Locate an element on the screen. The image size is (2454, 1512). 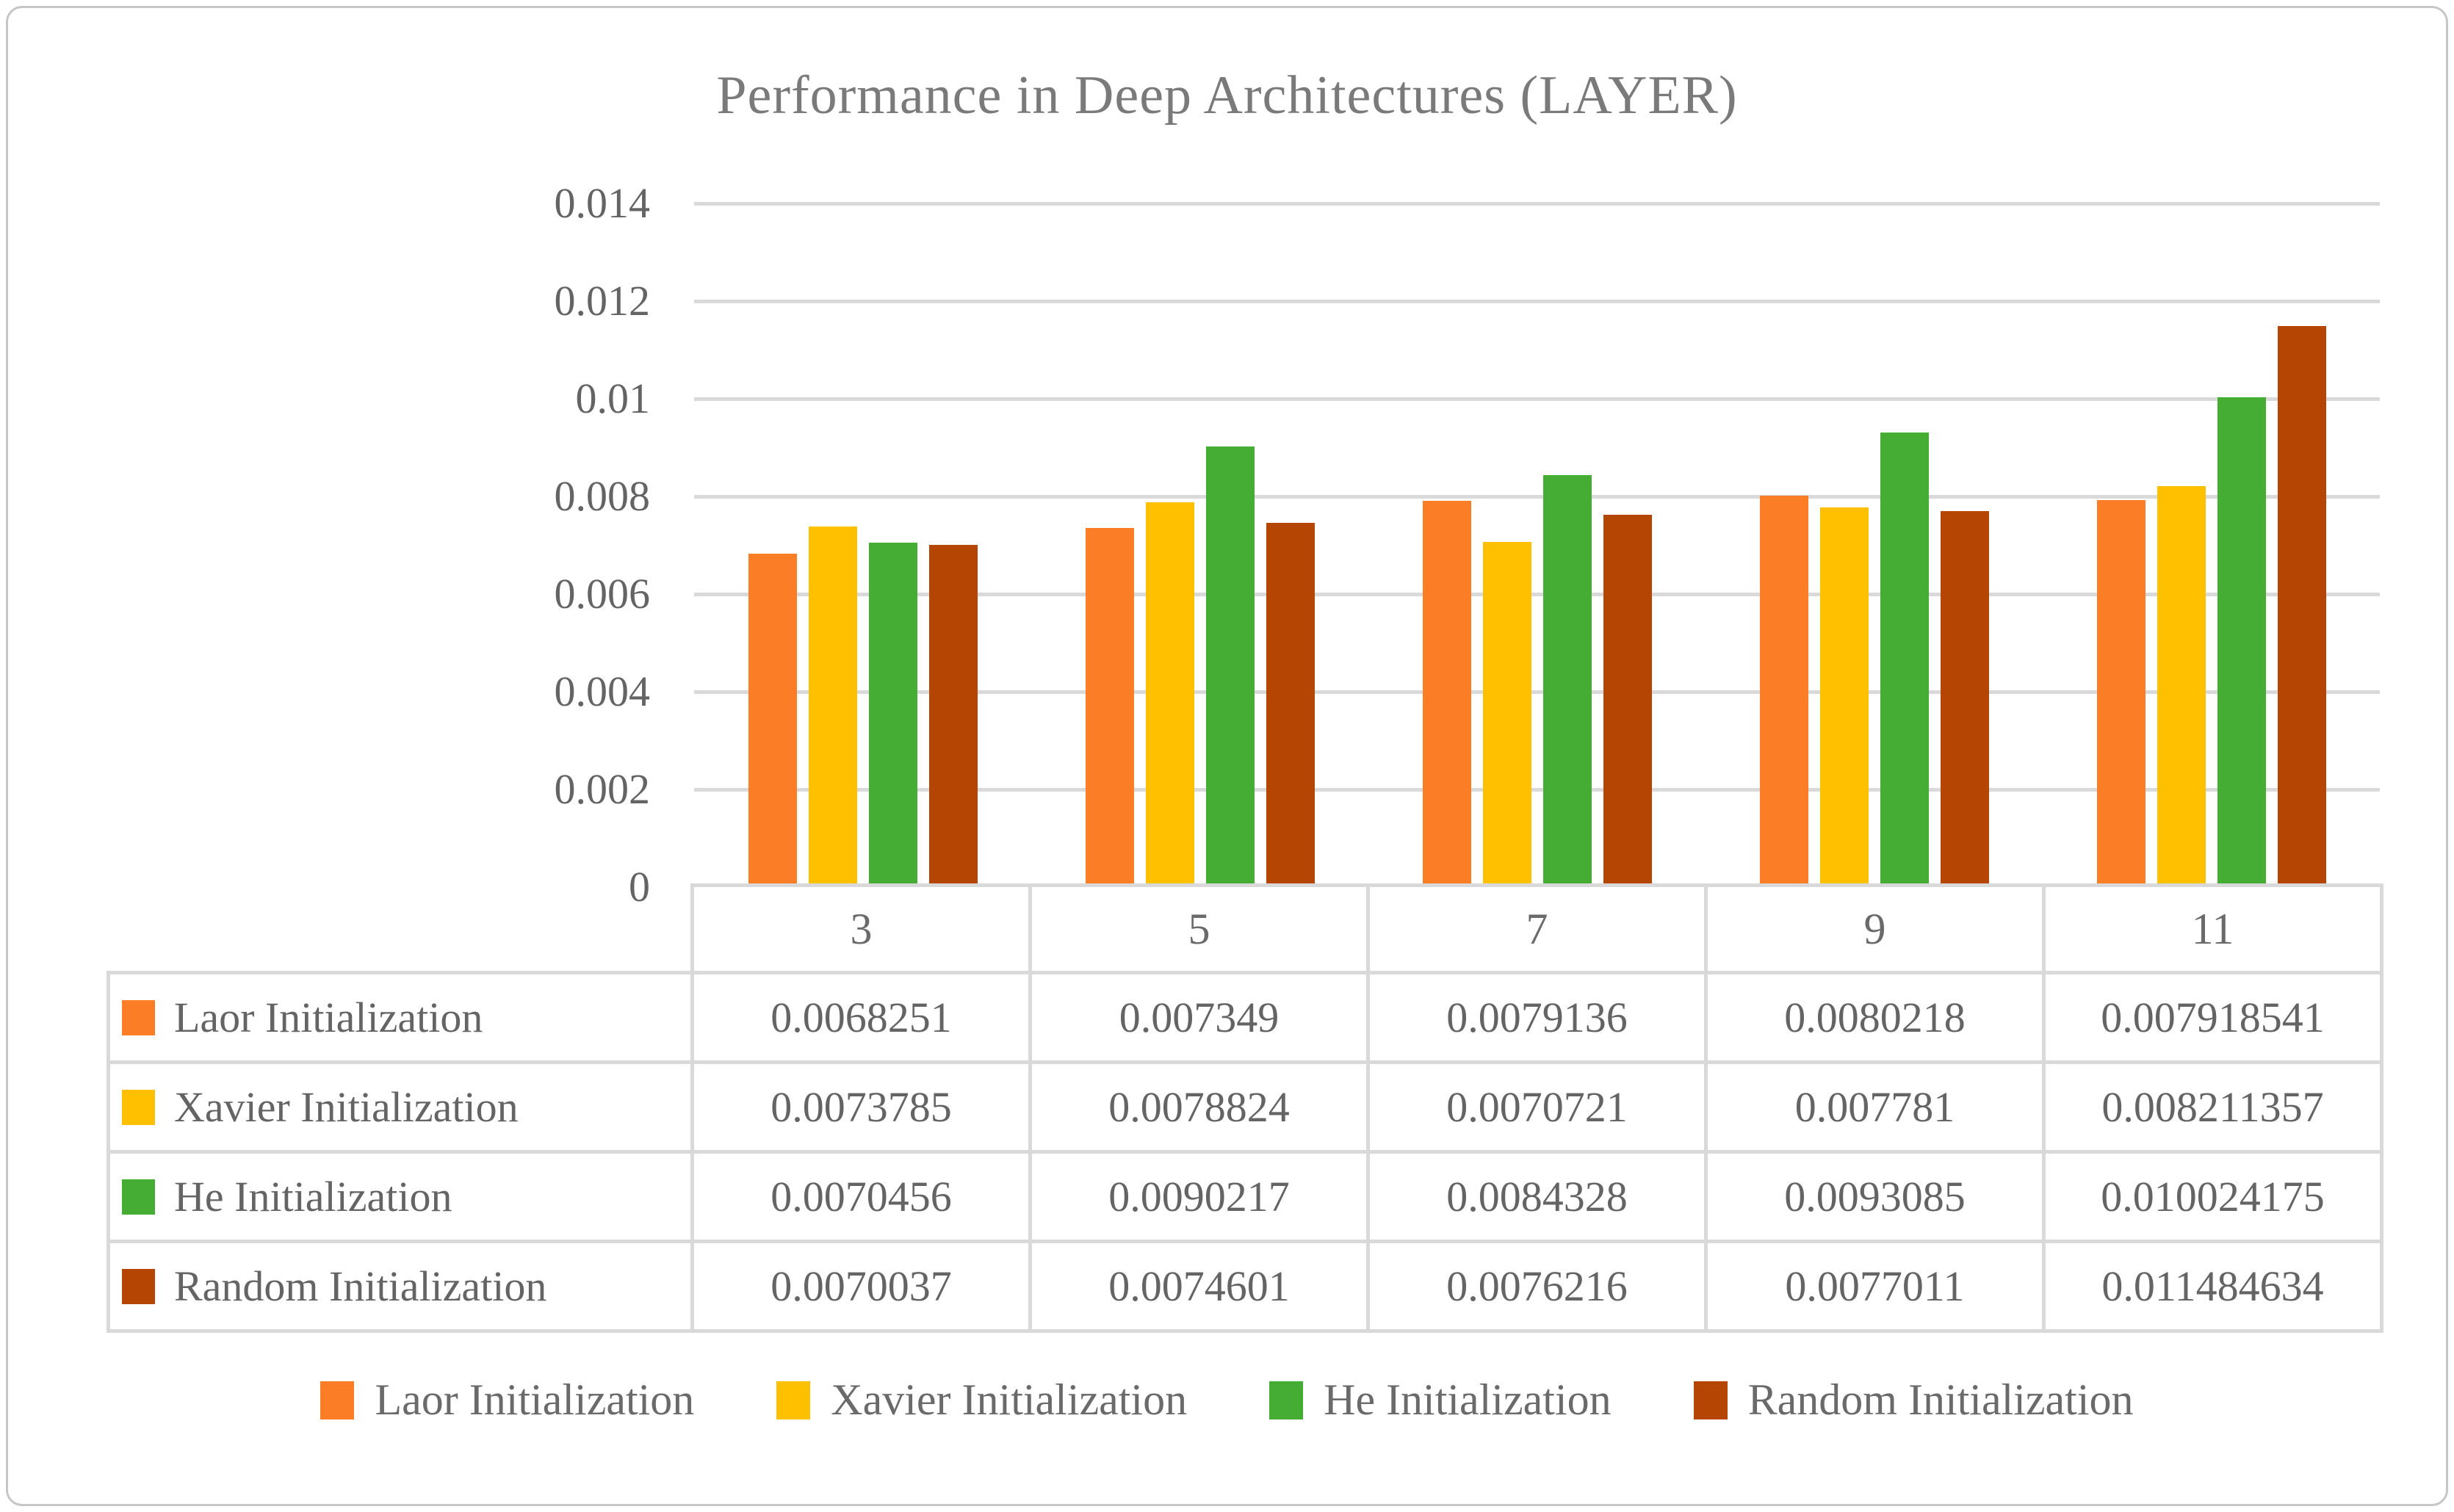
value-cell: 0.007781 is located at coordinates (1875, 1107).